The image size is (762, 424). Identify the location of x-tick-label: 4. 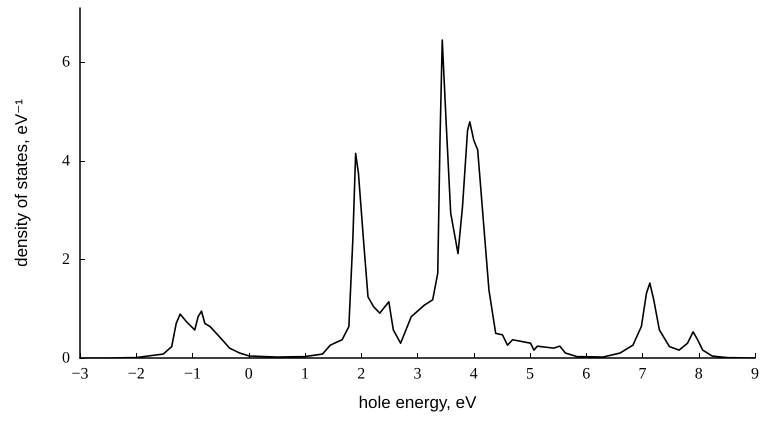
(474, 374).